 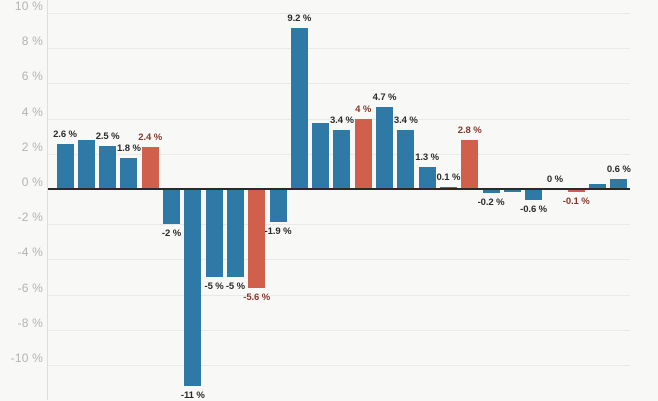 What do you see at coordinates (363, 110) in the screenshot?
I see `bar-value-label: 4 %` at bounding box center [363, 110].